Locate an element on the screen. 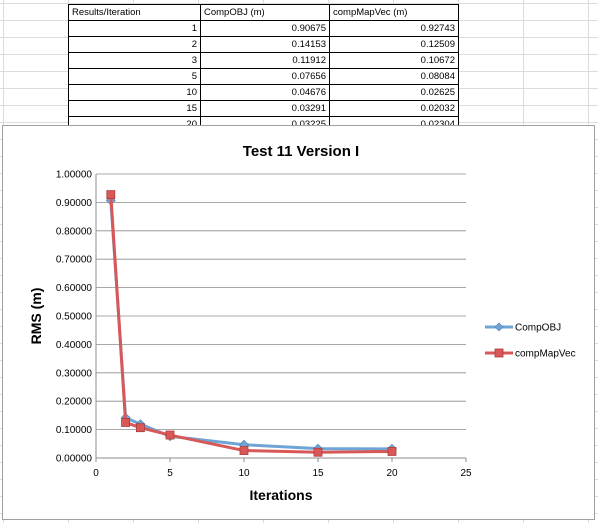 This screenshot has height=523, width=598. table-cell: 1 is located at coordinates (134, 28).